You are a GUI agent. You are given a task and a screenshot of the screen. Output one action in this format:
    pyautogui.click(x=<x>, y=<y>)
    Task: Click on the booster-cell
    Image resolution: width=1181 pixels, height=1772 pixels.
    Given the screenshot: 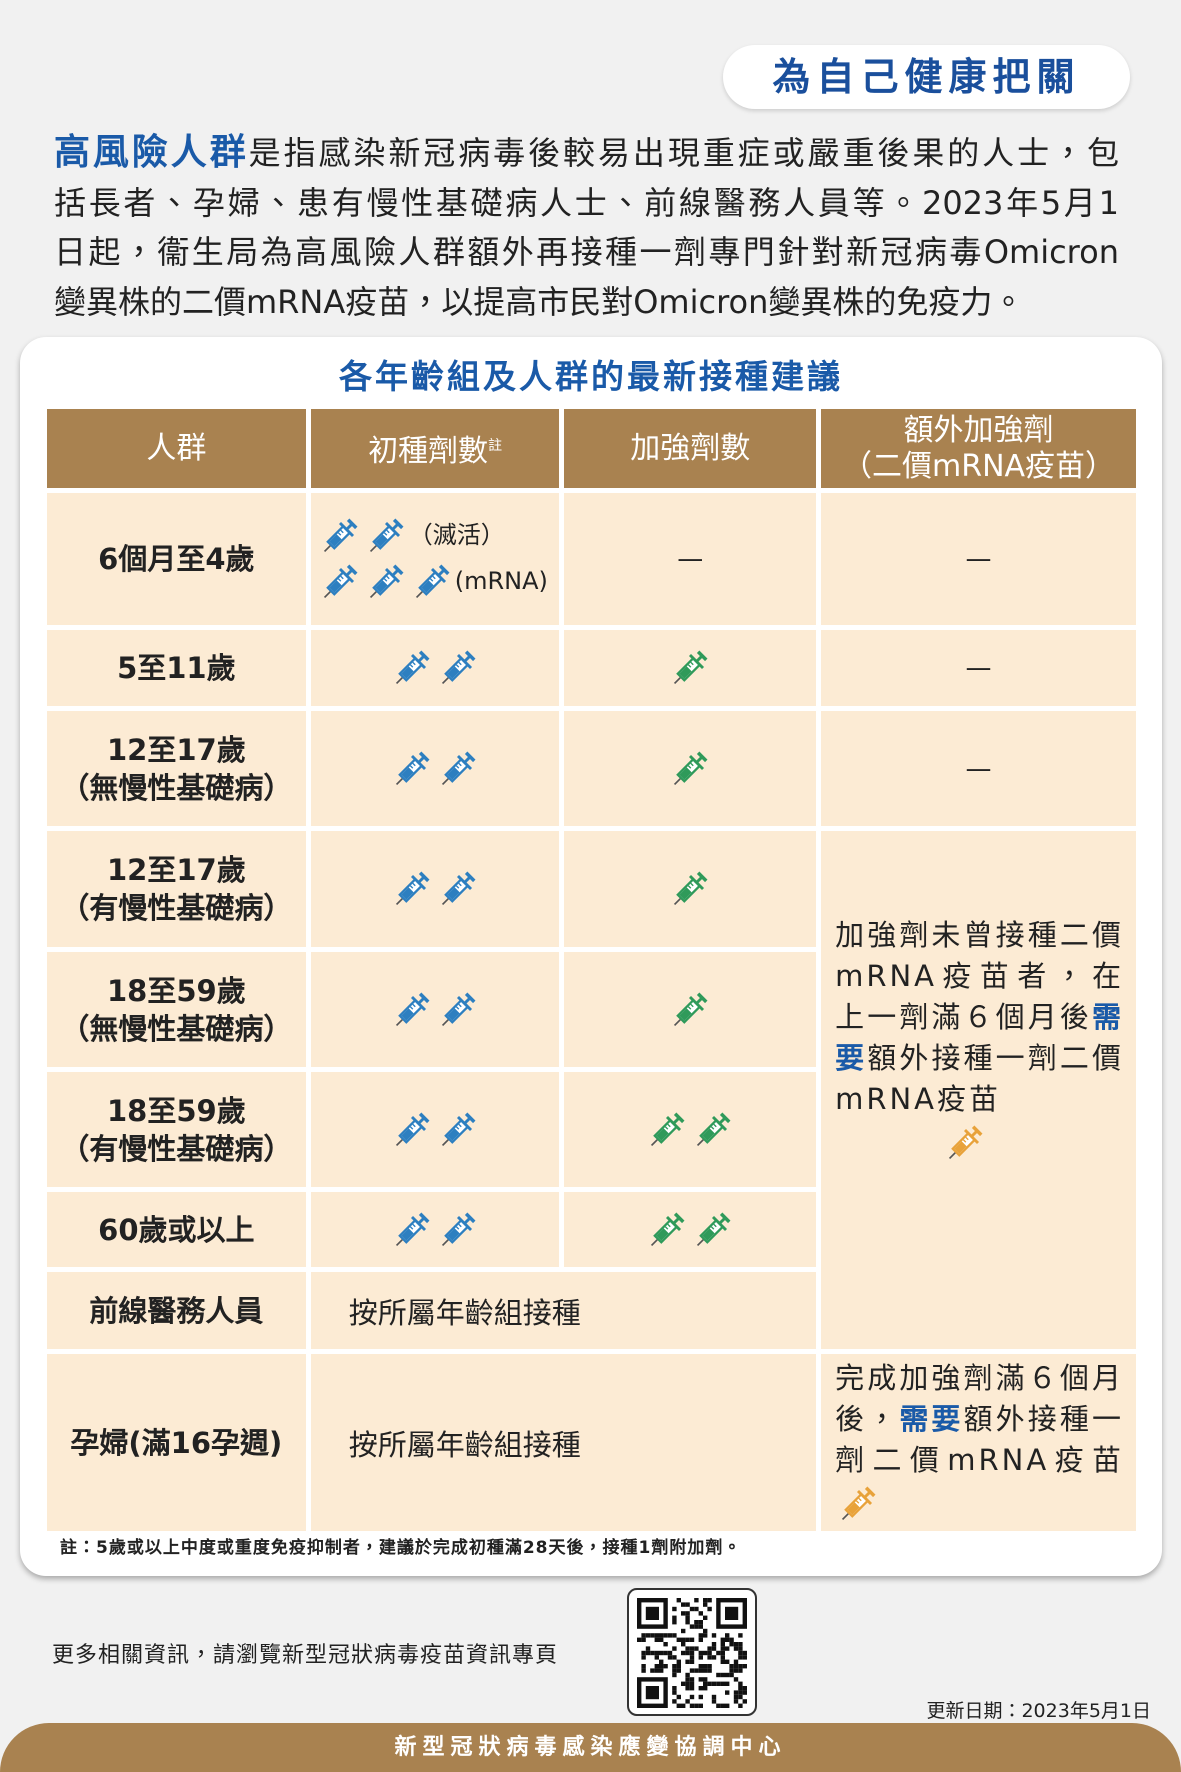 What is the action you would take?
    pyautogui.click(x=690, y=1229)
    